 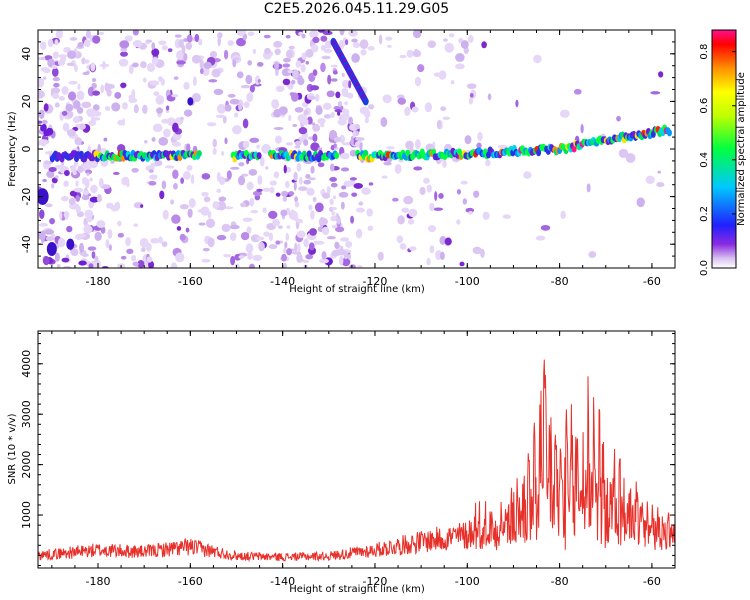 What do you see at coordinates (374, 281) in the screenshot?
I see `spectrogram-x-tick-label: -120` at bounding box center [374, 281].